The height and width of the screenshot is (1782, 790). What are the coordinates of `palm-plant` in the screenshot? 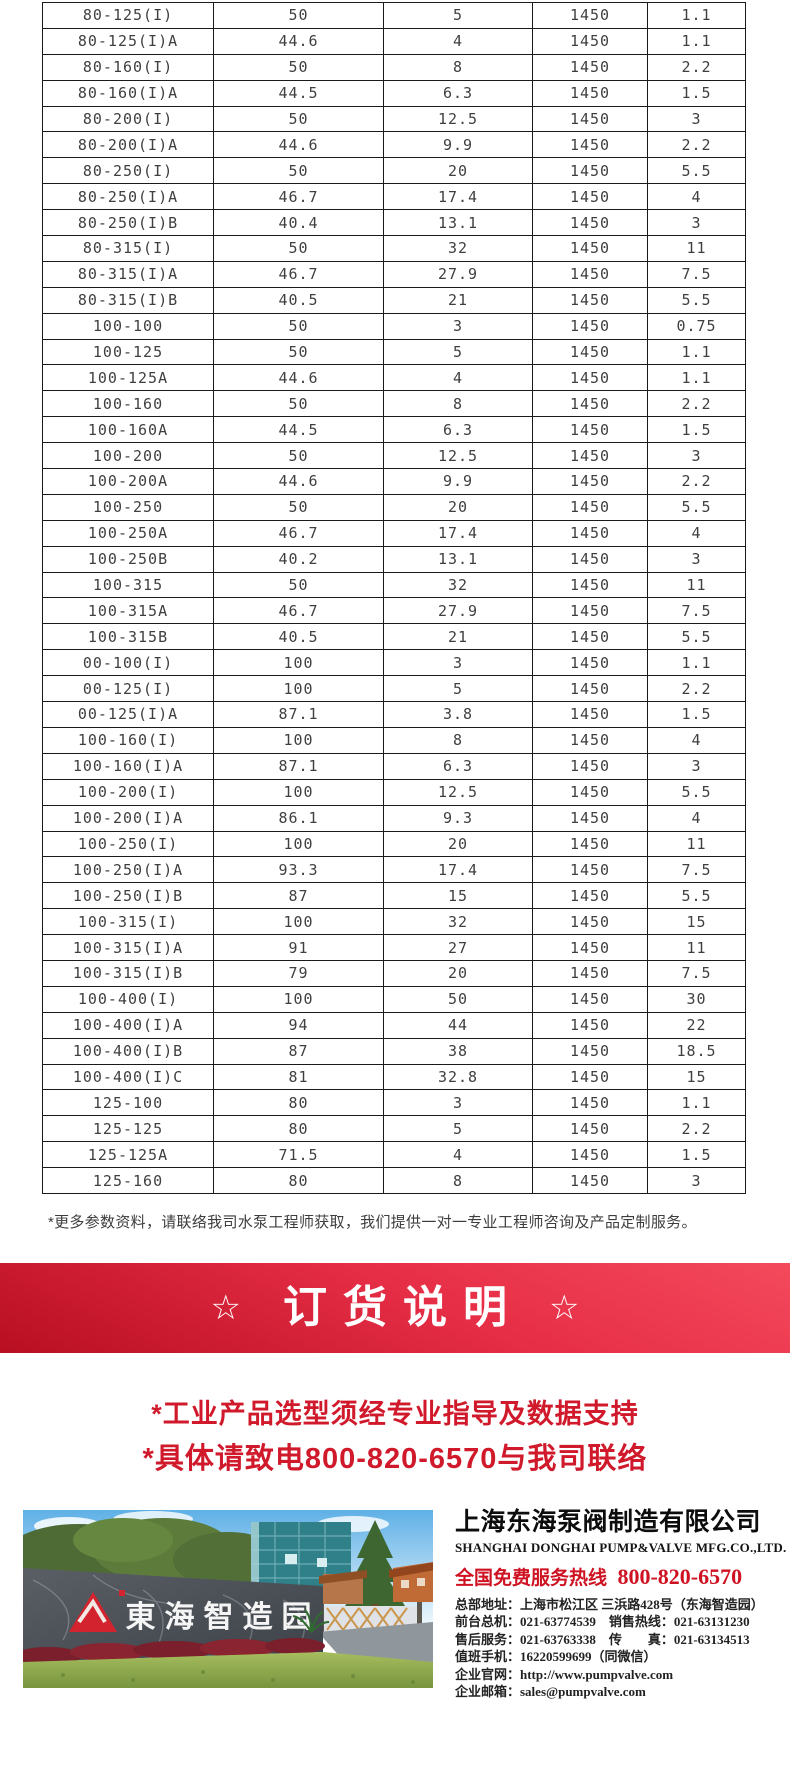 It's located at (311, 1621).